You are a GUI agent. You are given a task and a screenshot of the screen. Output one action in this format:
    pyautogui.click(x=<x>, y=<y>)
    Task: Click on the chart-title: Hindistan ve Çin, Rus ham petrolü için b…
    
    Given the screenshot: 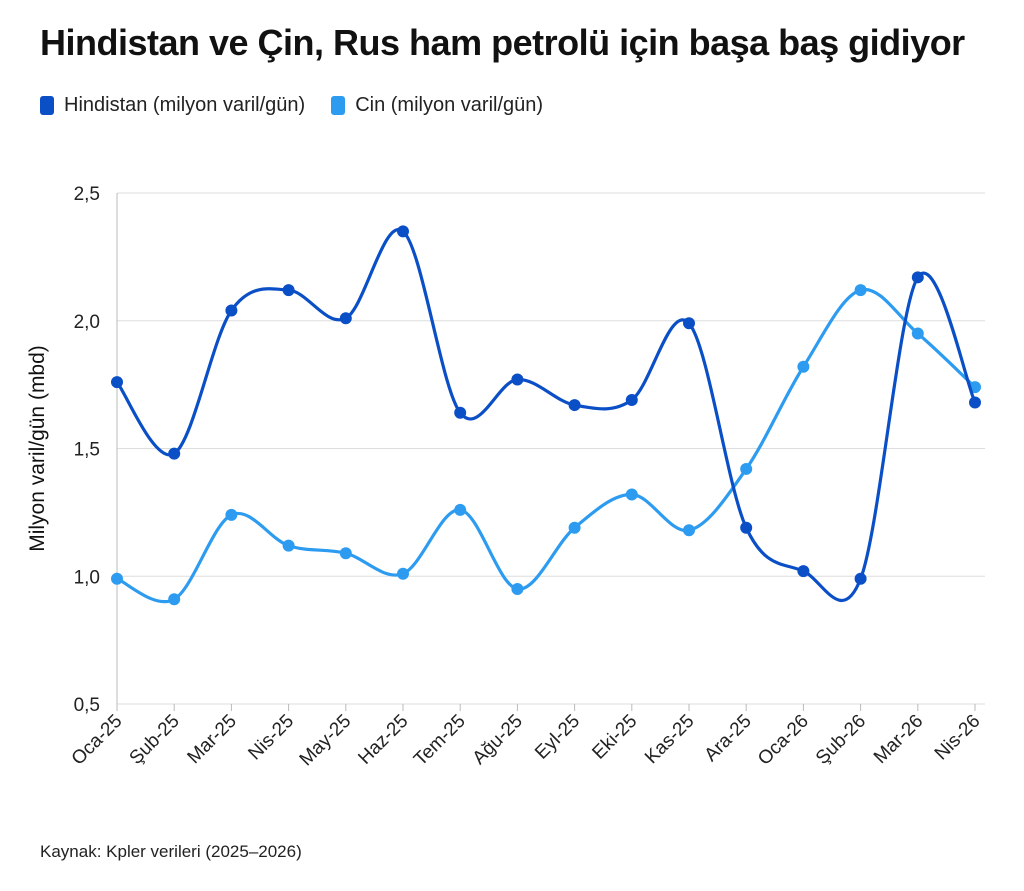 What is the action you would take?
    pyautogui.click(x=502, y=42)
    